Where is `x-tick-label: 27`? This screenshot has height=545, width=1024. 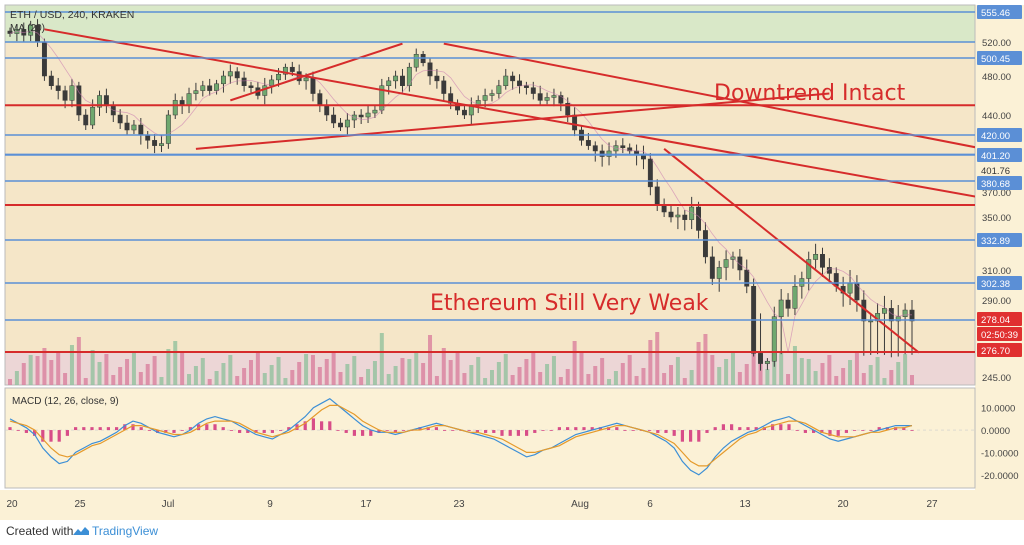 x-tick-label: 27 is located at coordinates (932, 504).